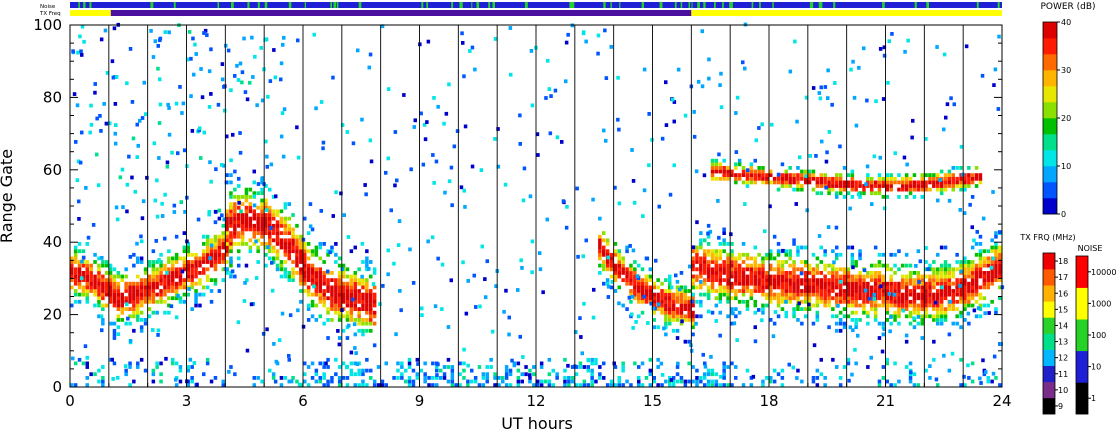 This screenshot has width=1118, height=435. What do you see at coordinates (620, 5) in the screenshot?
I see `noise-spike` at bounding box center [620, 5].